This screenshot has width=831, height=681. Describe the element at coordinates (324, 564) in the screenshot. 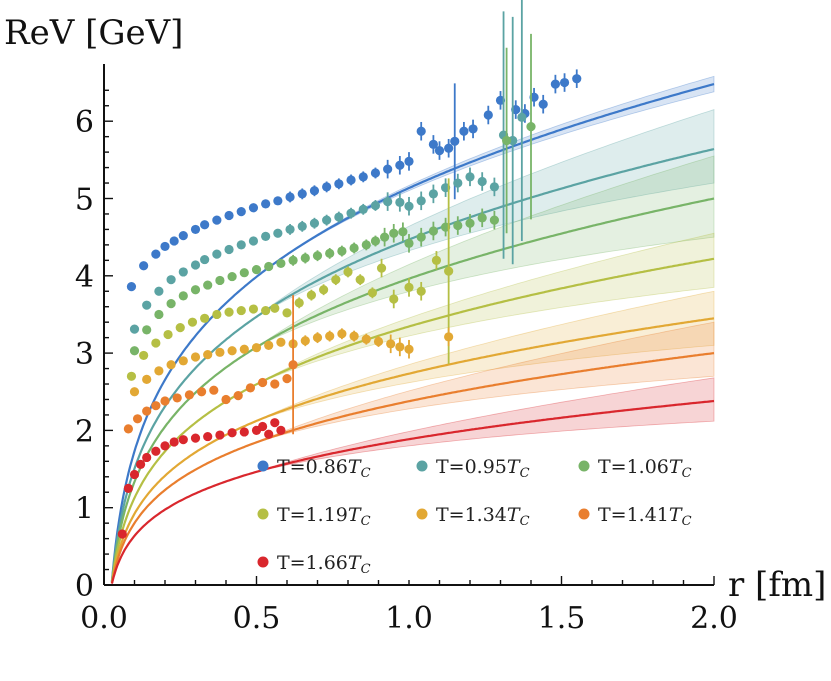

I see `legend-label: T=1.66TC` at that location.